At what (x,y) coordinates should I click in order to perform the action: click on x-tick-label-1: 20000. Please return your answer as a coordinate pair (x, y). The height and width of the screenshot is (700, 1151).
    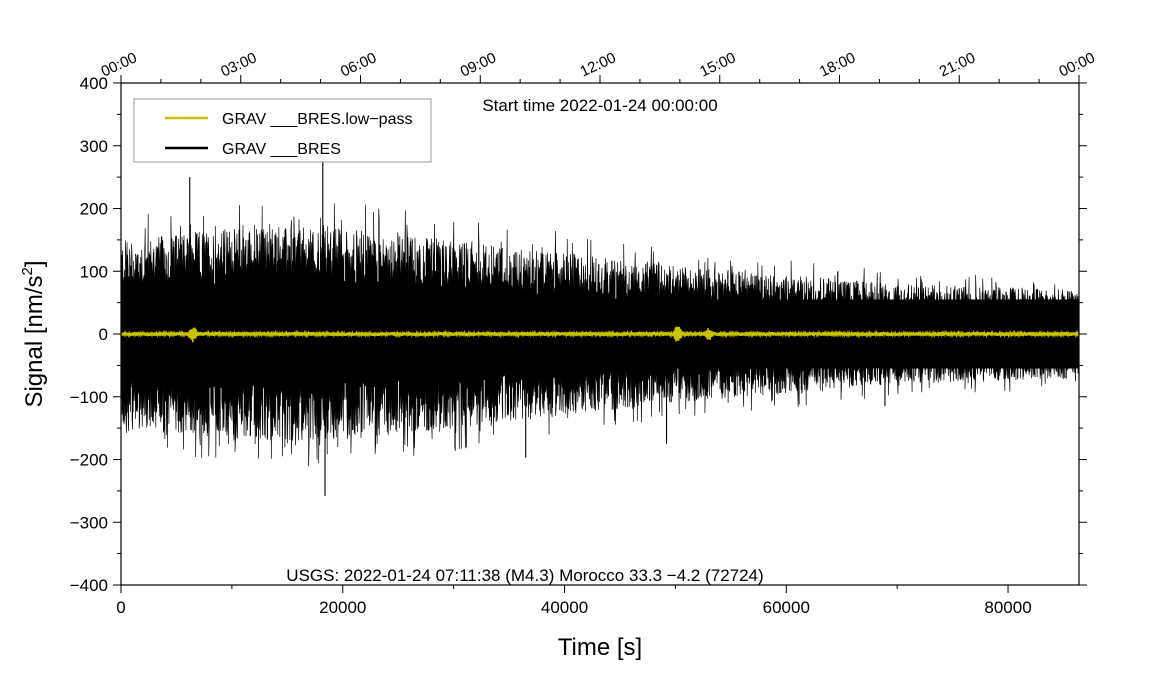
    Looking at the image, I should click on (342, 607).